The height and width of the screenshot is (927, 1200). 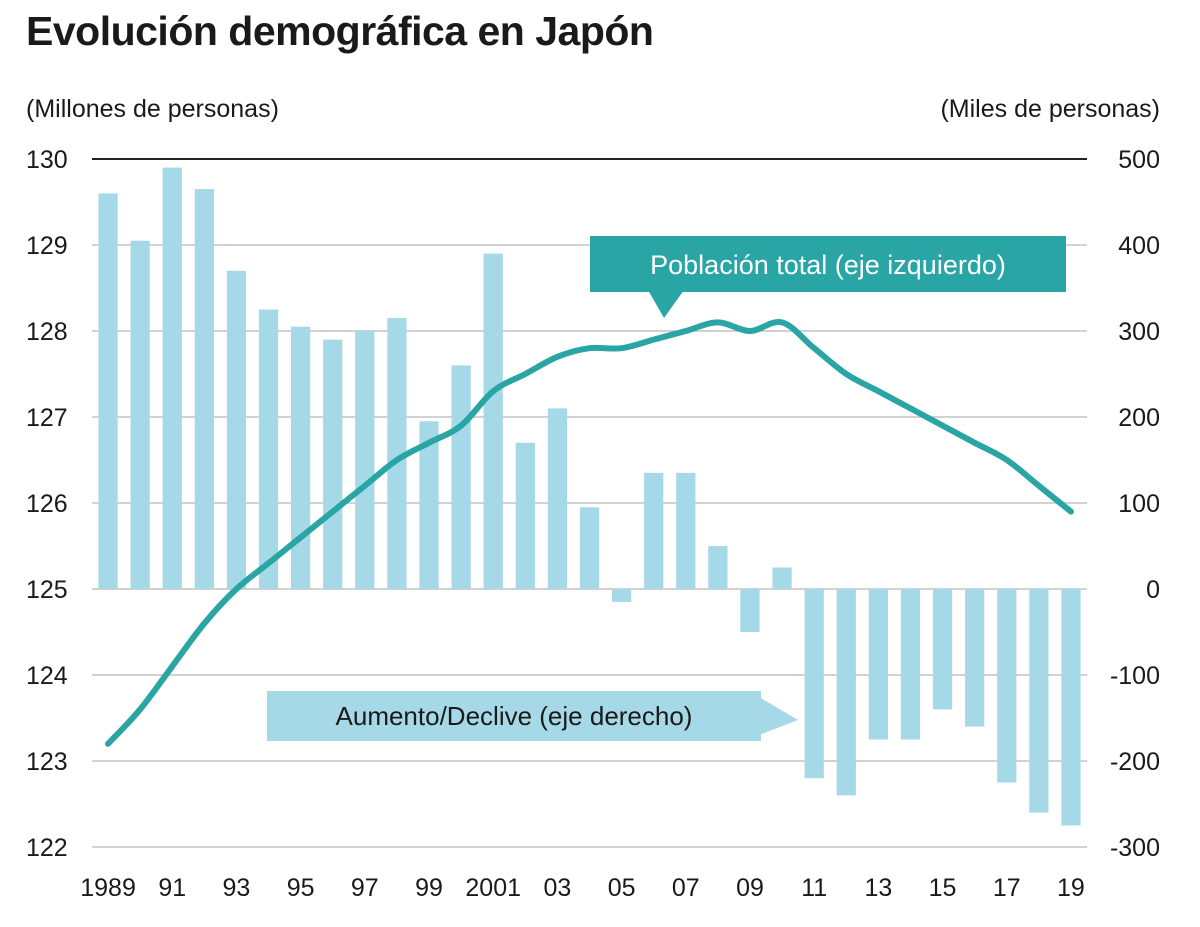 What do you see at coordinates (237, 888) in the screenshot?
I see `x-tick-label: 93` at bounding box center [237, 888].